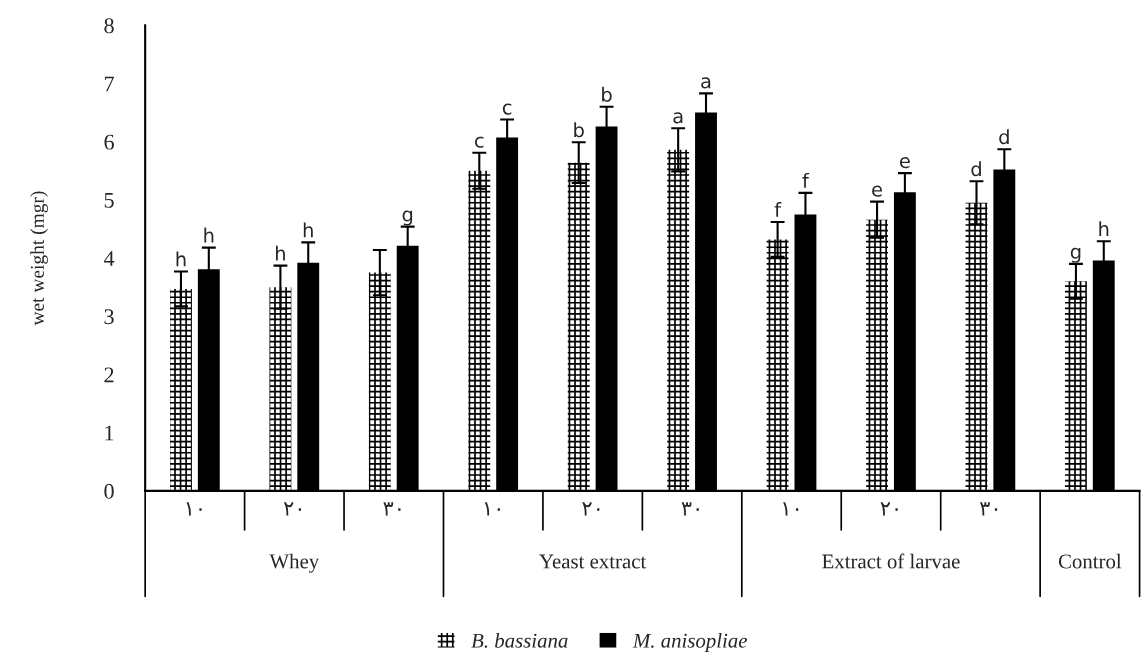 This screenshot has height=666, width=1143. Describe the element at coordinates (891, 561) in the screenshot. I see `text: Extract of larvae` at that location.